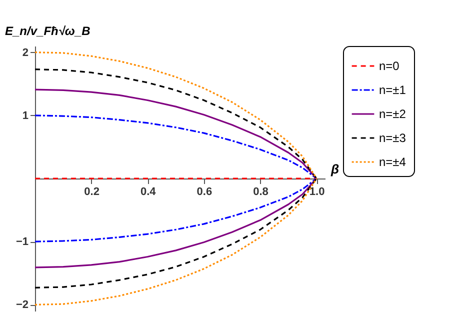 Image resolution: width=457 pixels, height=330 pixels. What do you see at coordinates (92, 192) in the screenshot?
I see `x-tick-label: 0.2` at bounding box center [92, 192].